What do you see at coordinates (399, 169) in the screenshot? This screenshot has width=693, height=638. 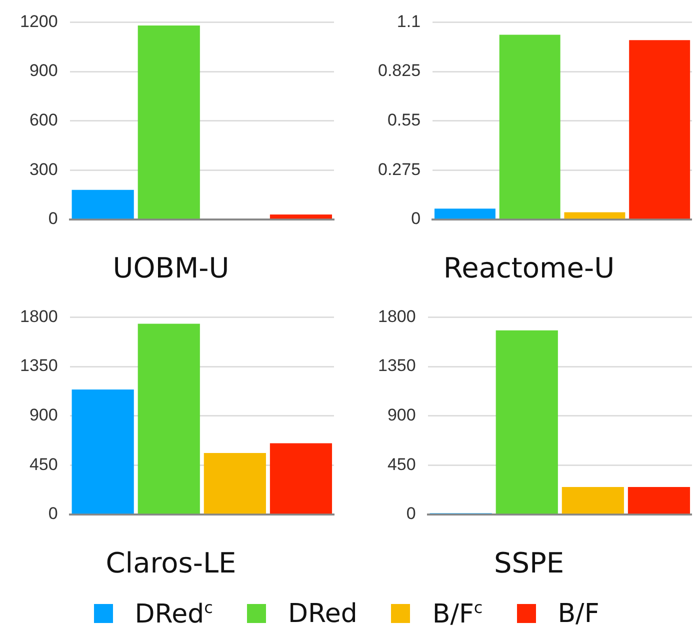 I see `y-tick-label: 0.275` at bounding box center [399, 169].